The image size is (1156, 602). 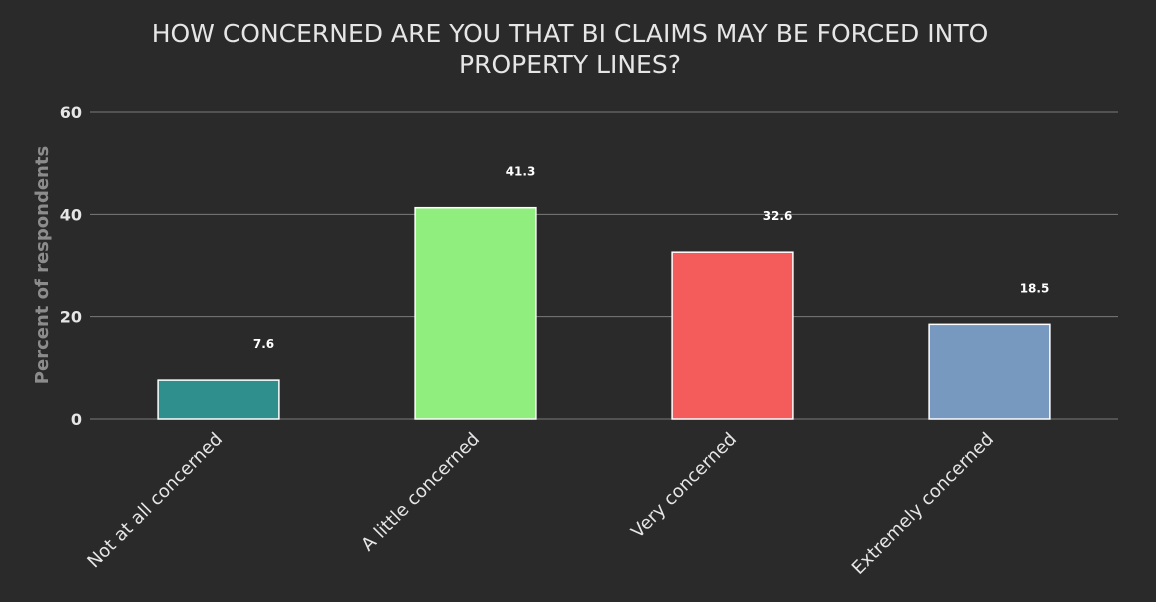 I want to click on y-axis-ticks: 0 20 40 60, so click(x=71, y=266).